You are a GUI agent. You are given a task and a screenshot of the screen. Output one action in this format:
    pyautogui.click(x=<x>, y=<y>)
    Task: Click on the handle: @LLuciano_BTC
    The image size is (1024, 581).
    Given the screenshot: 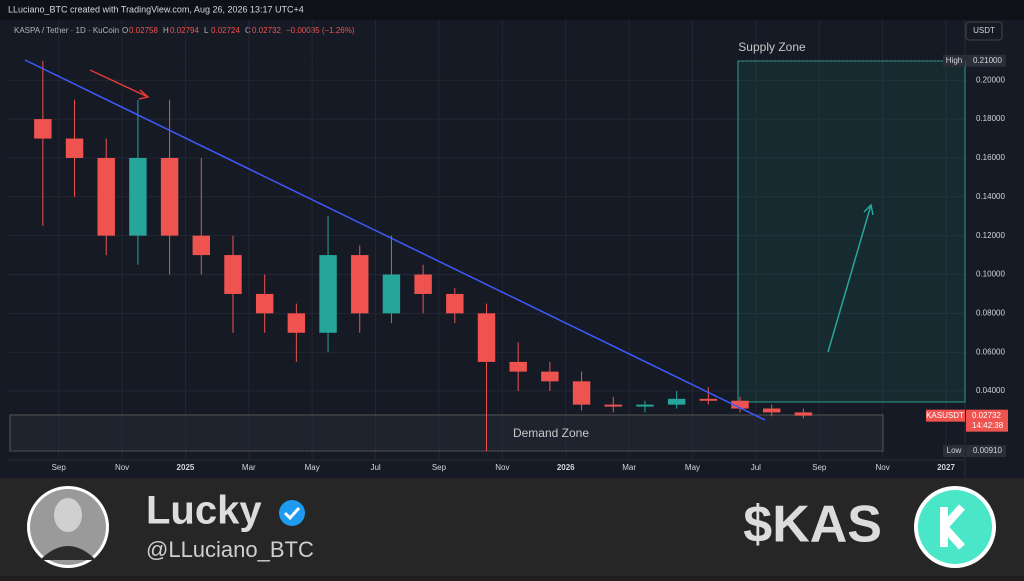 What is the action you would take?
    pyautogui.click(x=230, y=549)
    